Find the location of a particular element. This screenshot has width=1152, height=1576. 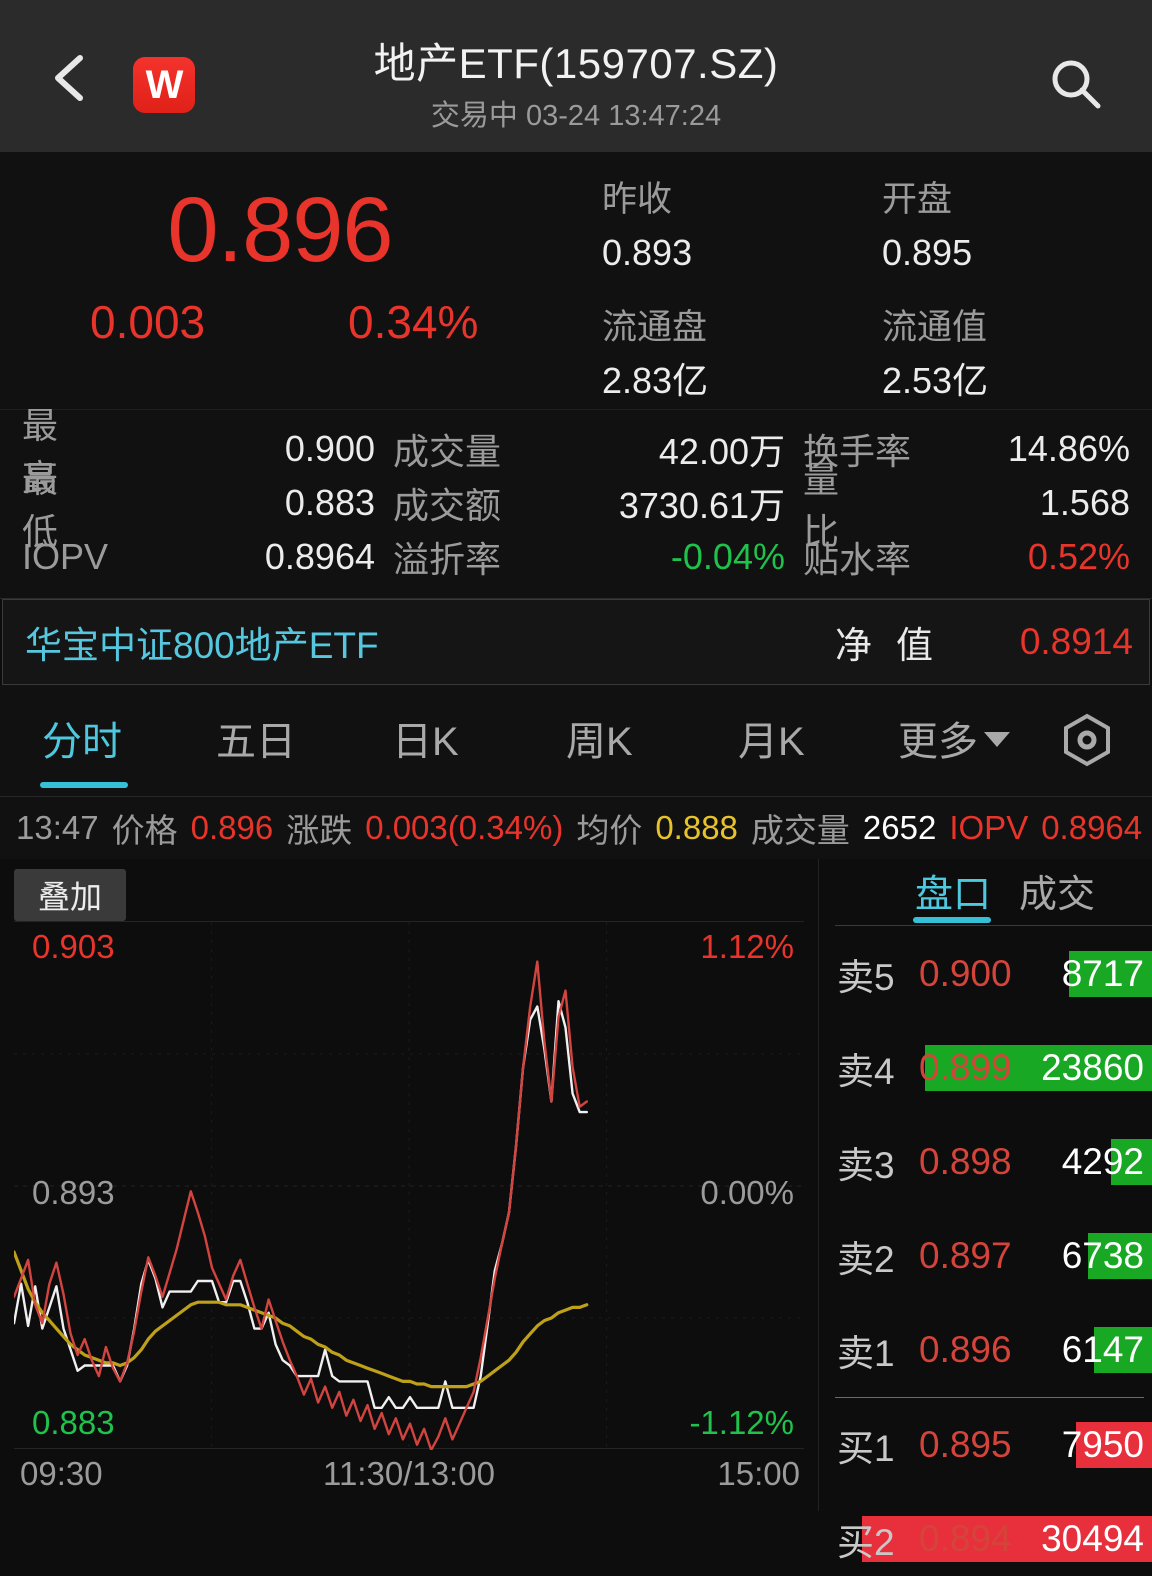

order-book-row: 买2 0.894 30494 is located at coordinates (985, 1534).